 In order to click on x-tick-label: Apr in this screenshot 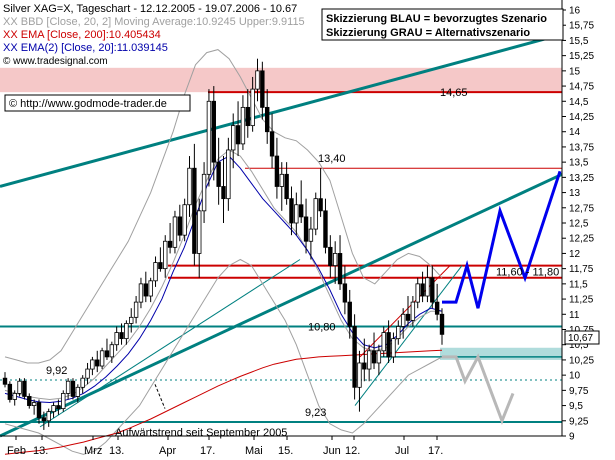, I will do `click(167, 451)`.